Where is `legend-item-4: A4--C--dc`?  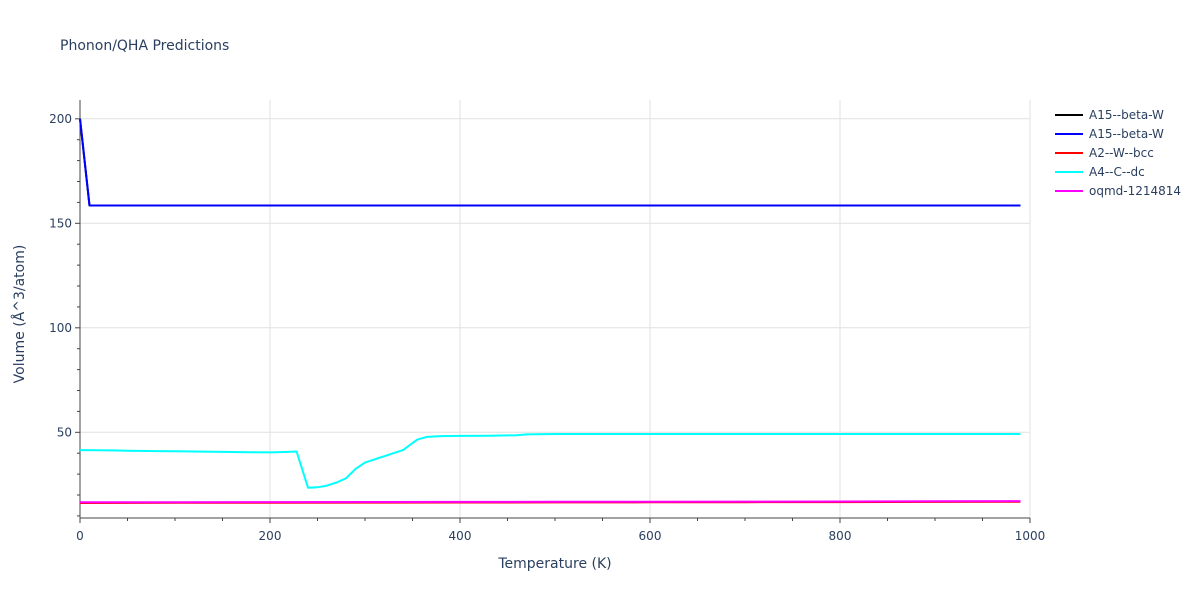 legend-item-4: A4--C--dc is located at coordinates (1100, 172).